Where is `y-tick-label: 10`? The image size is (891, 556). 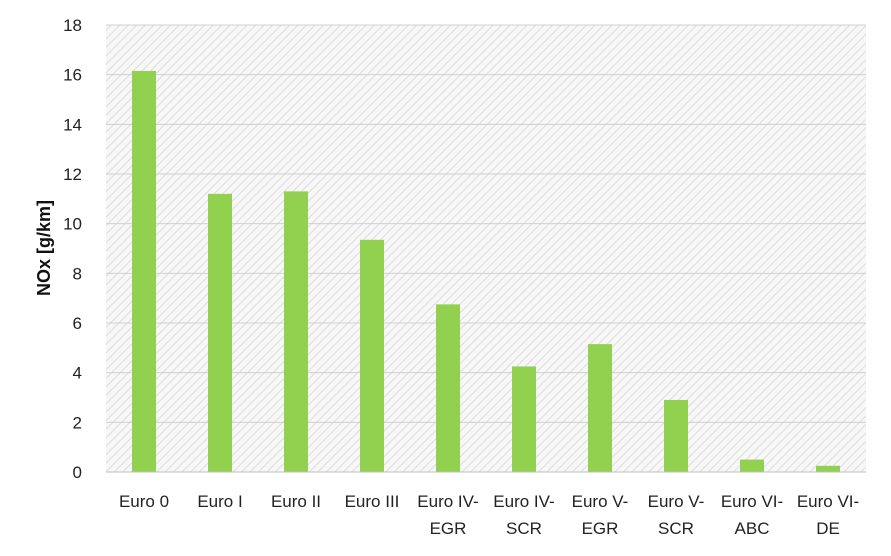
y-tick-label: 10 is located at coordinates (72, 224).